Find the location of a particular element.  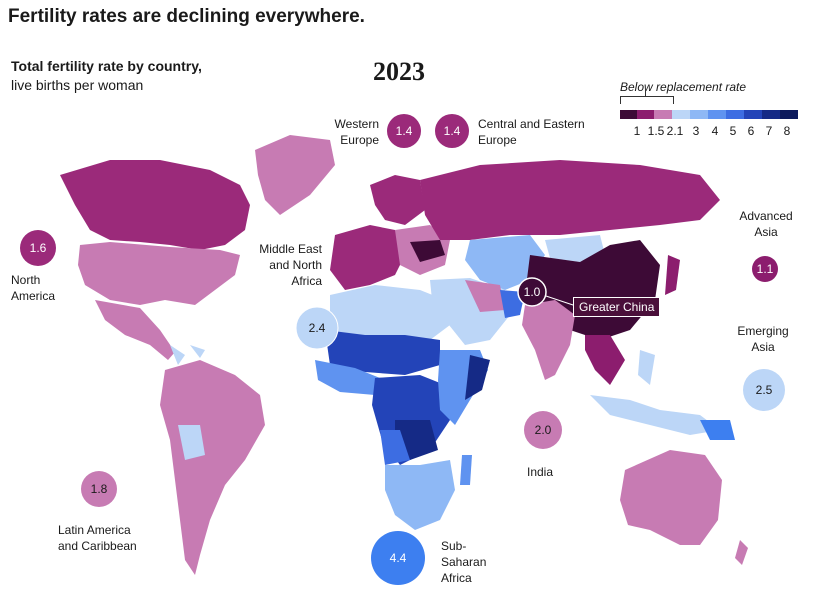

region-japan is located at coordinates (672, 275).